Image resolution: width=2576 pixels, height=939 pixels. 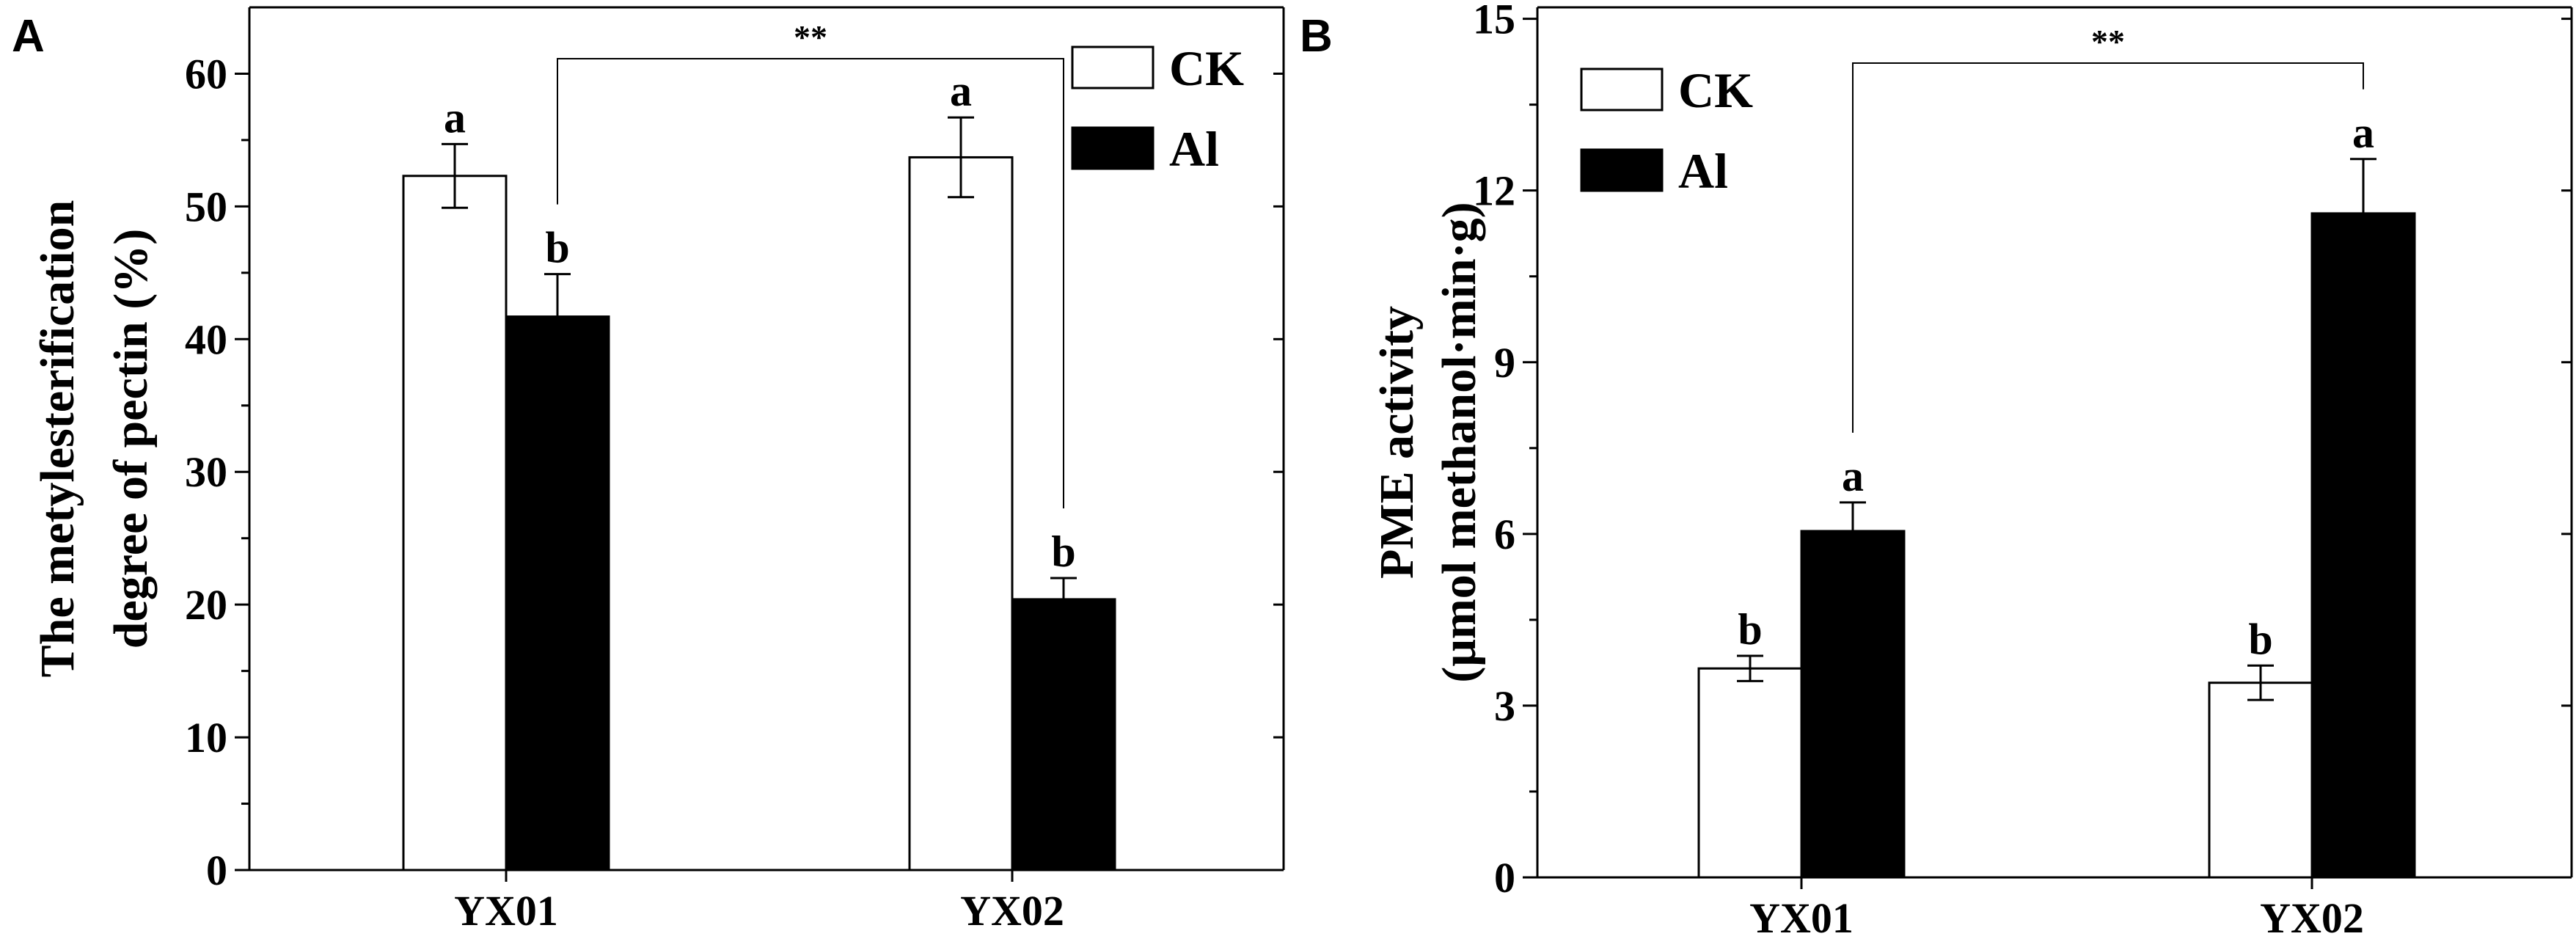 I want to click on y-tick-label: 10, so click(x=206, y=738).